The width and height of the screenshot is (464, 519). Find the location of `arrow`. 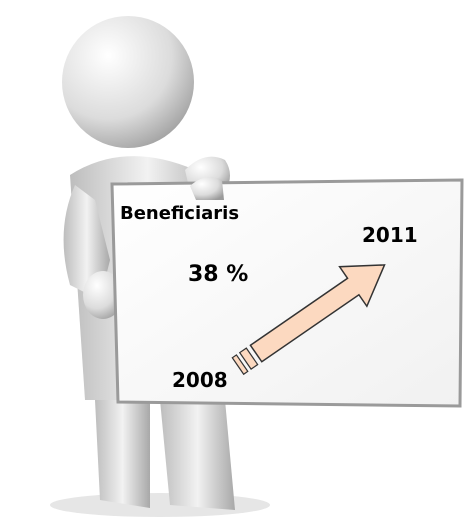

arrow is located at coordinates (308, 320).